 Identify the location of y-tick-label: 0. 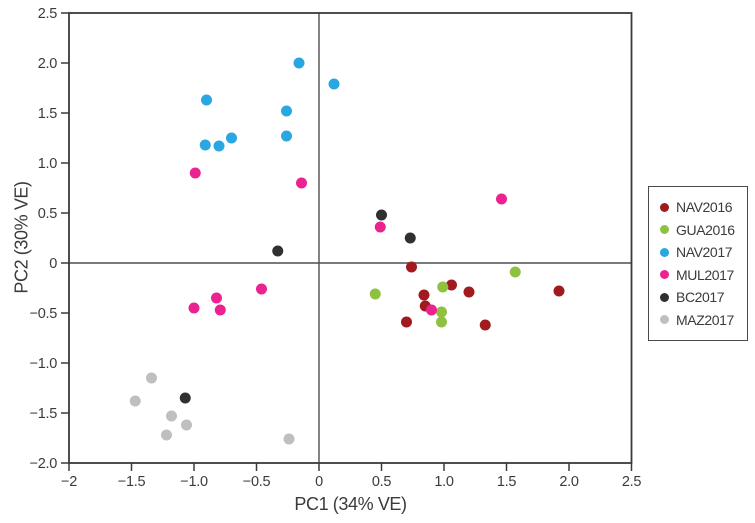
(53, 264).